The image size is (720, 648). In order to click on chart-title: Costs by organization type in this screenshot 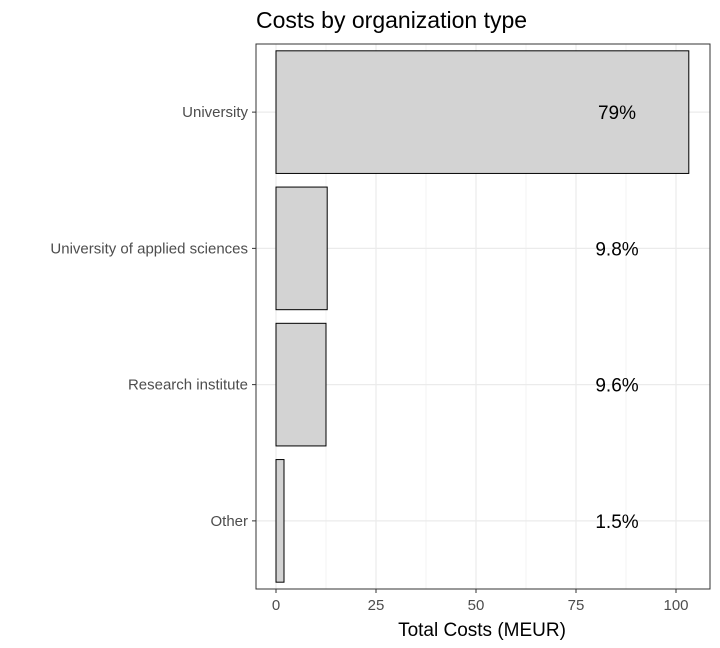, I will do `click(391, 20)`.